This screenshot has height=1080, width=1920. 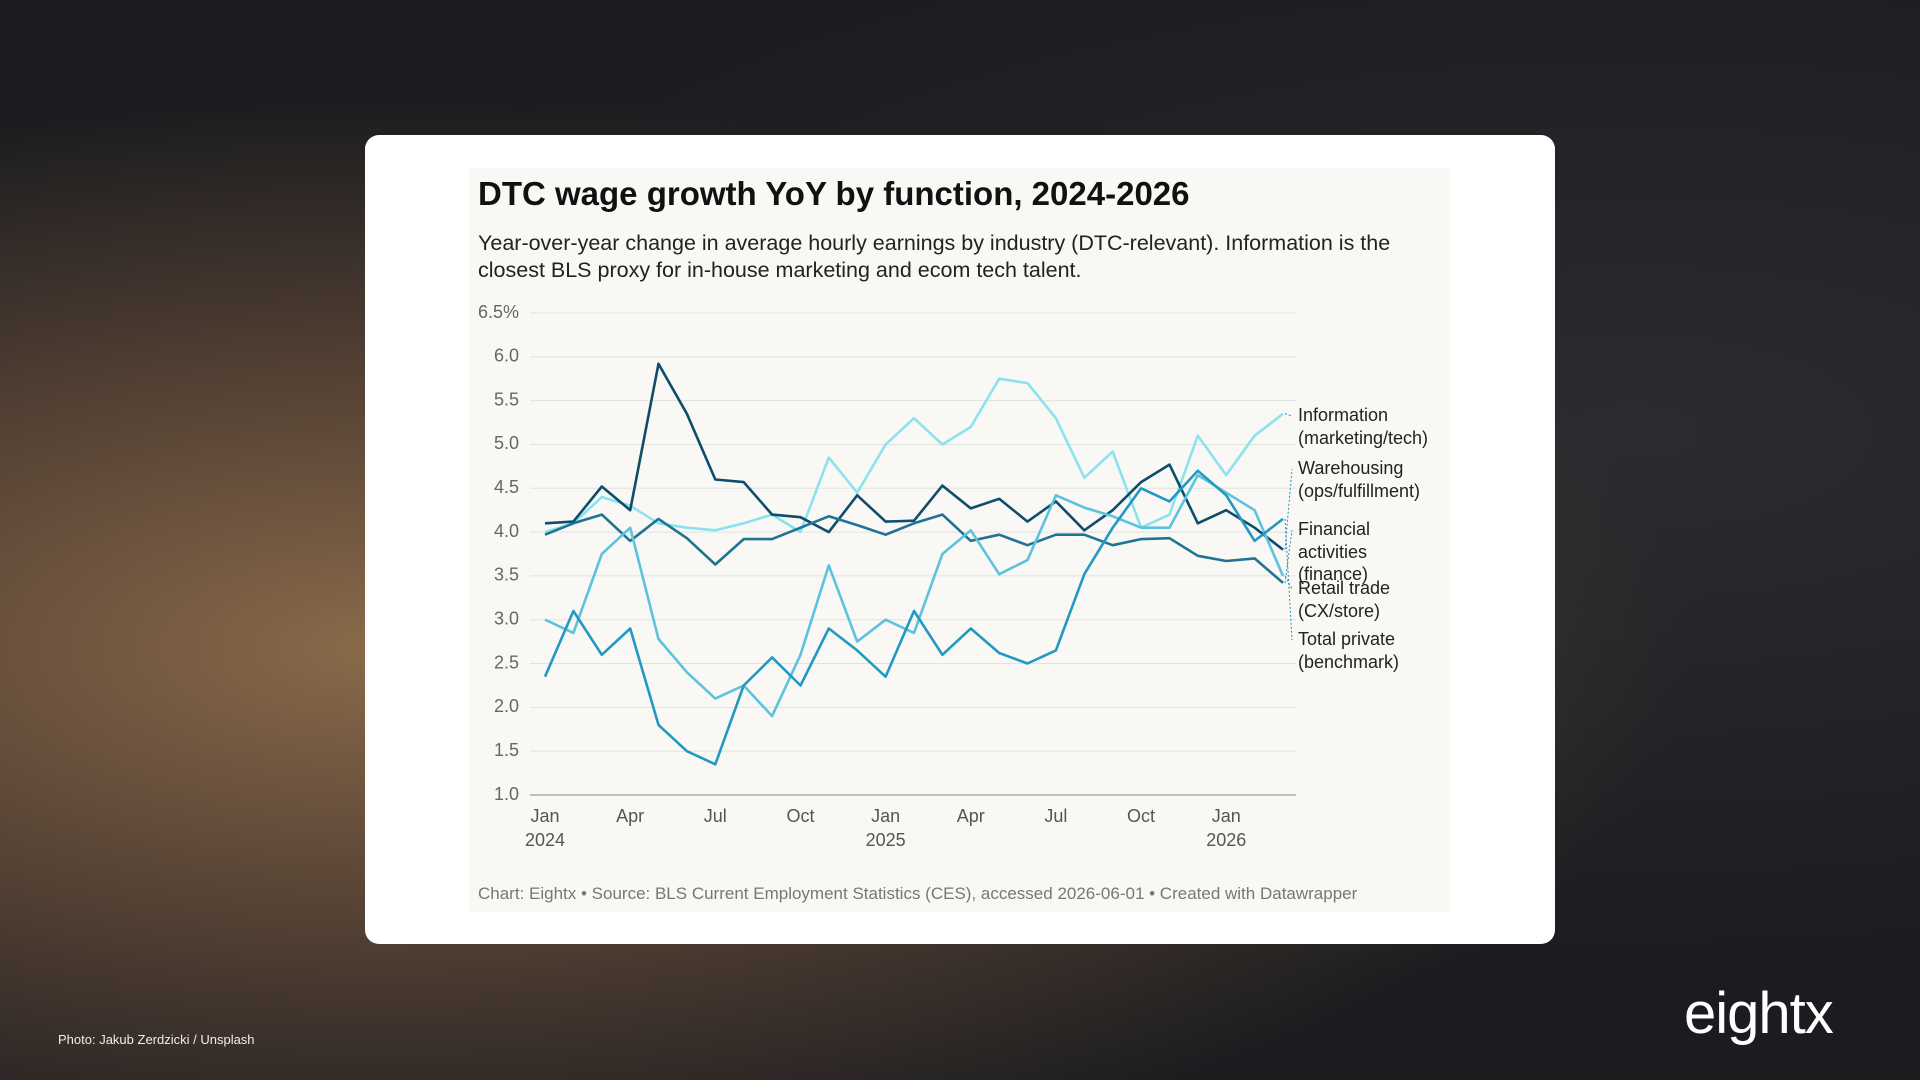 What do you see at coordinates (885, 828) in the screenshot?
I see `x-tick-label: Jan 2025` at bounding box center [885, 828].